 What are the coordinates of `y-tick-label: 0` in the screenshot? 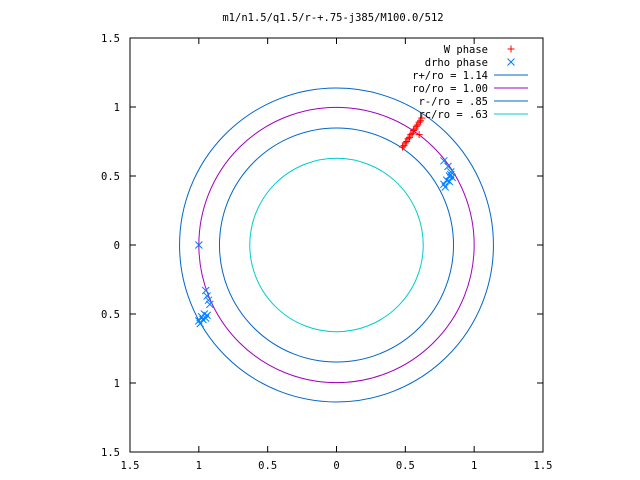 It's located at (117, 246).